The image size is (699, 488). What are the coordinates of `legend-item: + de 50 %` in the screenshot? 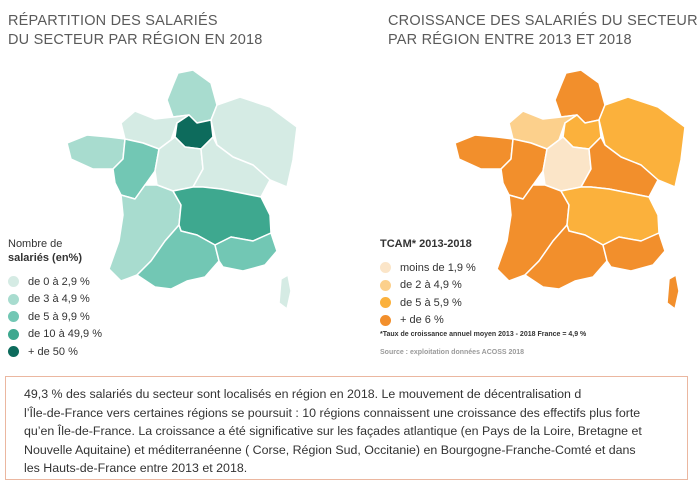 It's located at (55, 352).